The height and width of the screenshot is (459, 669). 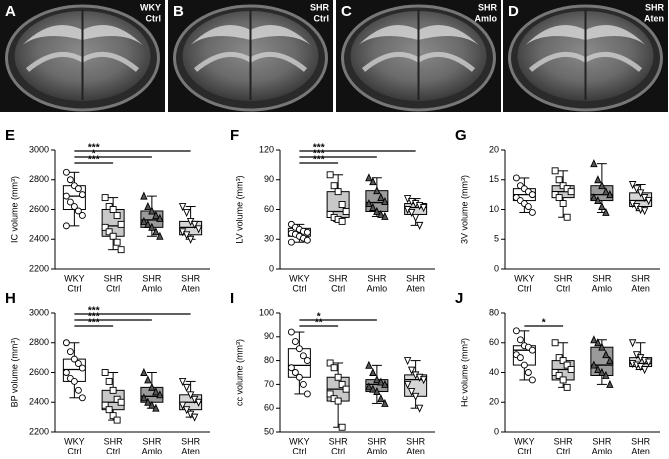 I want to click on panel-letter: H, so click(x=10, y=298).